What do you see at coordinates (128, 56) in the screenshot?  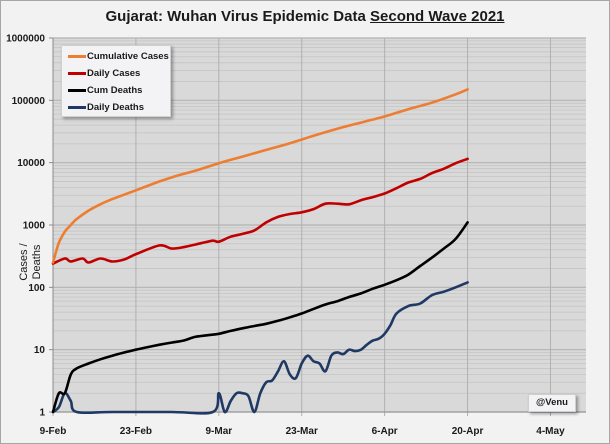 I see `legend-label: Cumulative Cases` at bounding box center [128, 56].